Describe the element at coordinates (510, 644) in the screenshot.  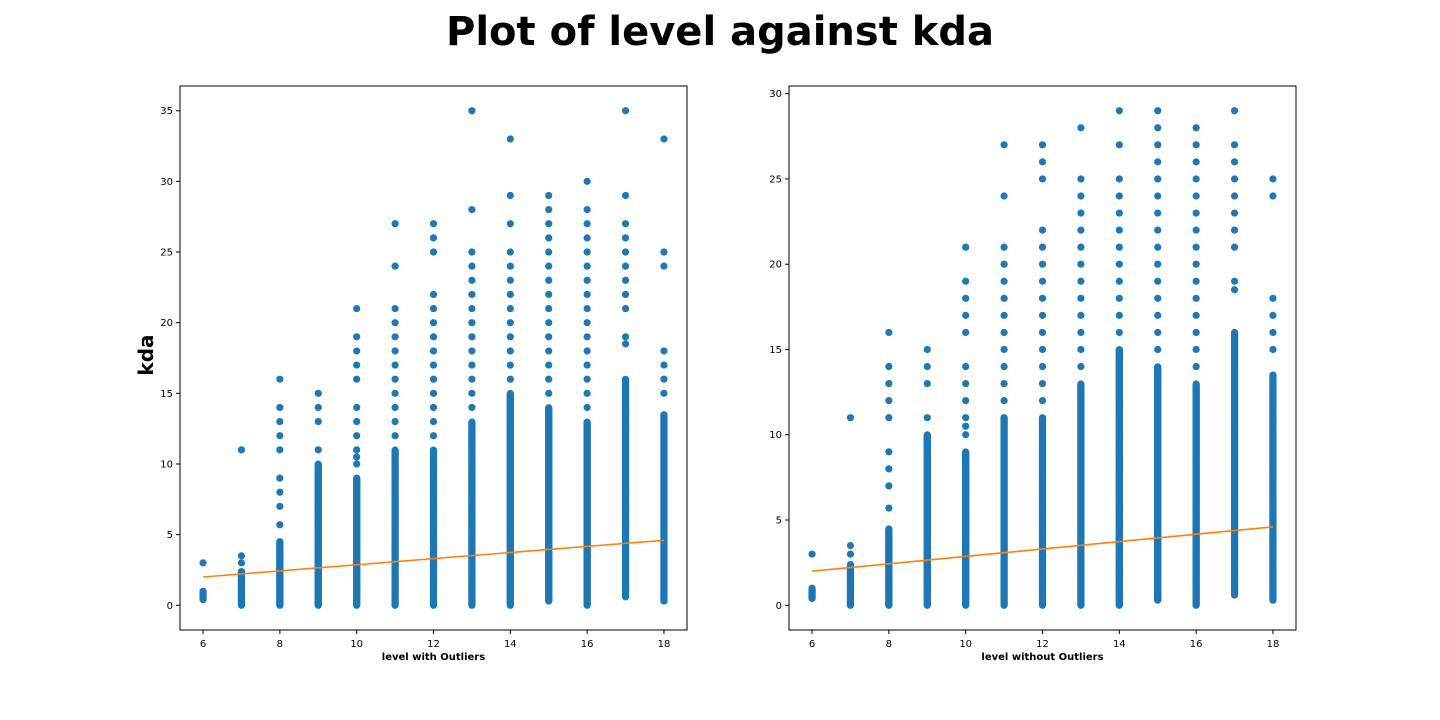
I see `x-tick-label: 14` at that location.